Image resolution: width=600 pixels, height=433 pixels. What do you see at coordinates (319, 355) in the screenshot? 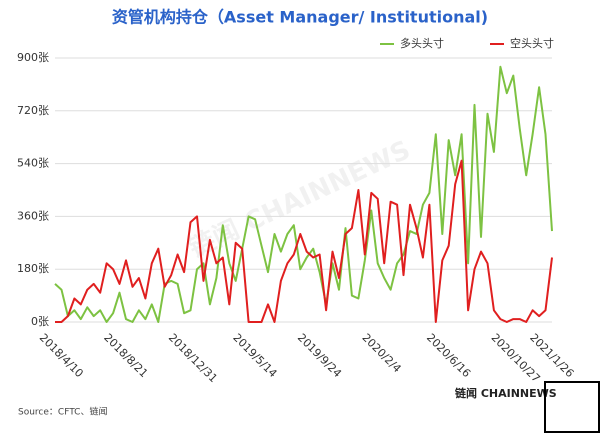
I see `x-tick-label: 2019/9/24` at bounding box center [319, 355].